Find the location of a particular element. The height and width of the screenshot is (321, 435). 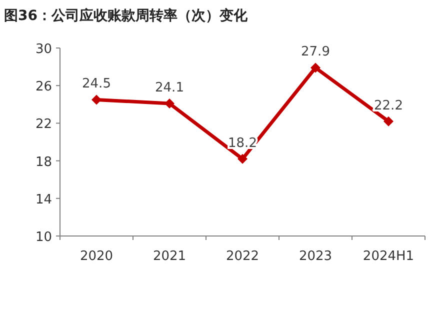

x-tick-label: 2020 is located at coordinates (97, 256).